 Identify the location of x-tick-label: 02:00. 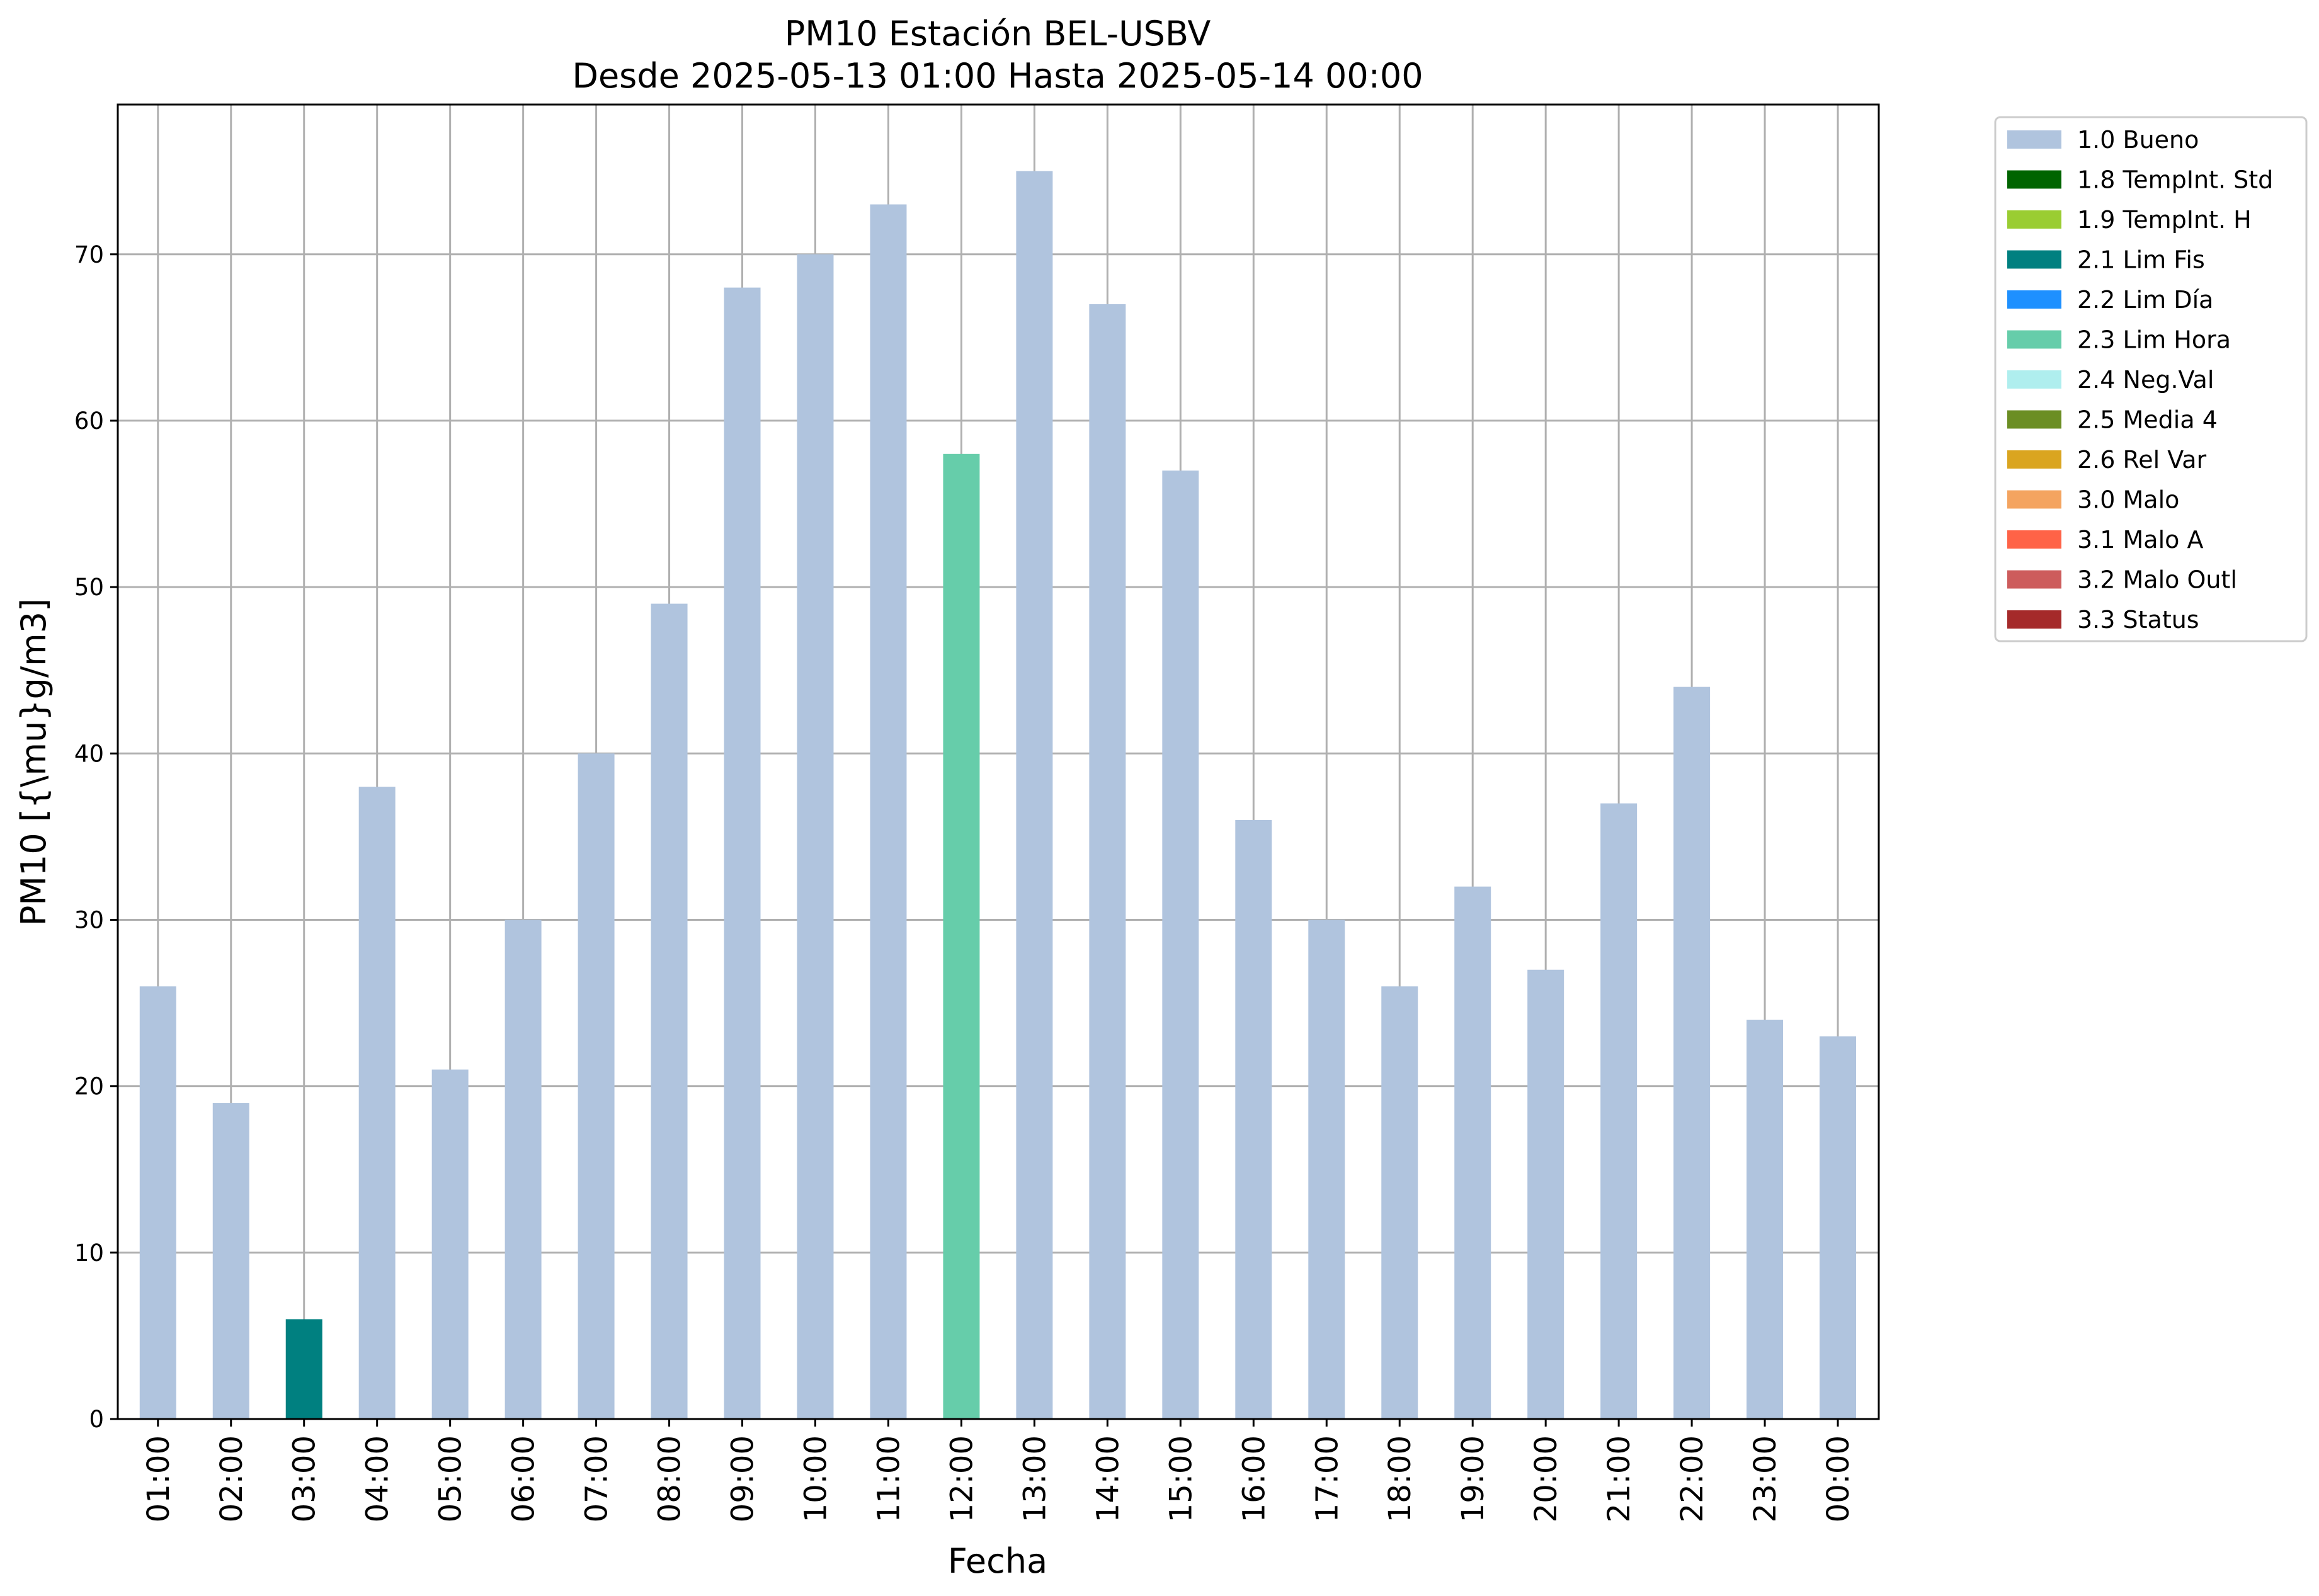
(231, 1478).